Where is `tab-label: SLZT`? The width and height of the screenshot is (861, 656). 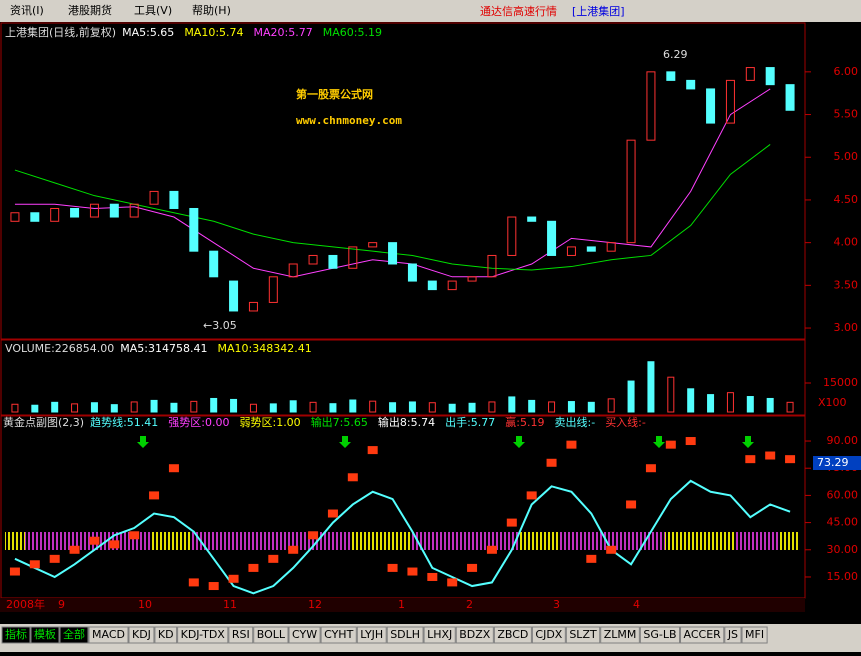 tab-label: SLZT is located at coordinates (583, 634).